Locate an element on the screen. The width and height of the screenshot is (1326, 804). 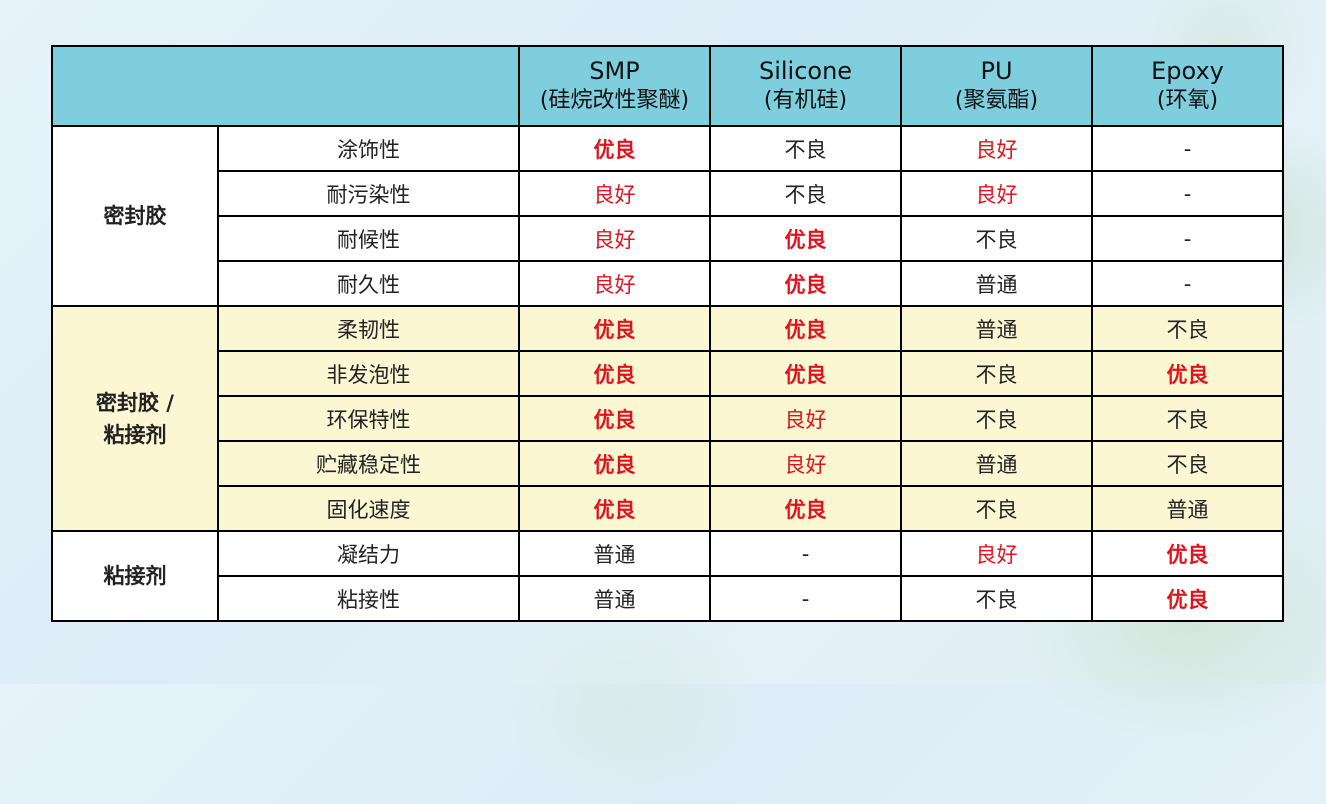
header-pu: PU (聚氨酯) is located at coordinates (996, 86).